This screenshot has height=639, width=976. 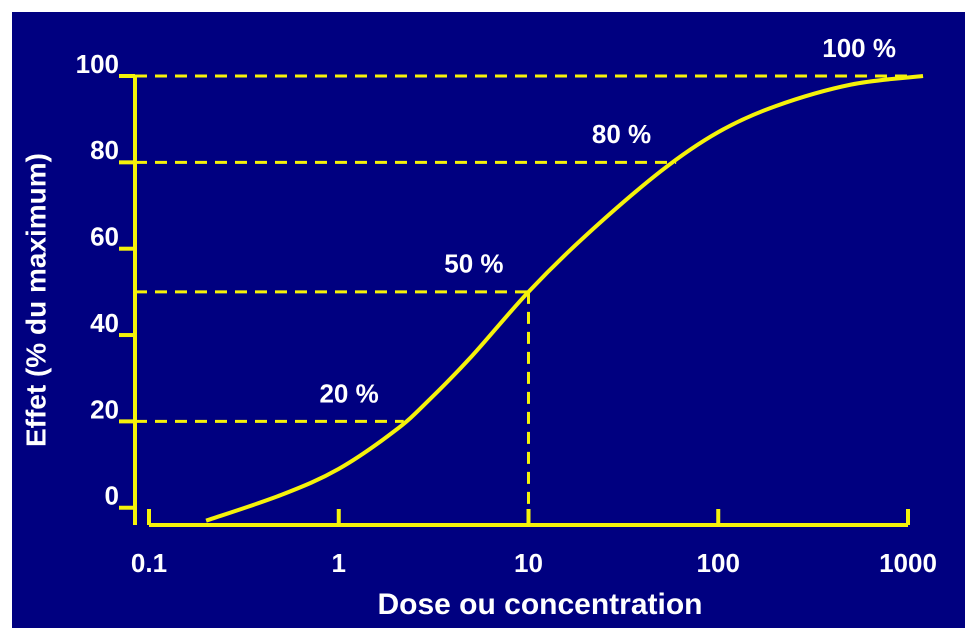 I want to click on x-axis-title: Dose ou concentration, so click(x=539, y=604).